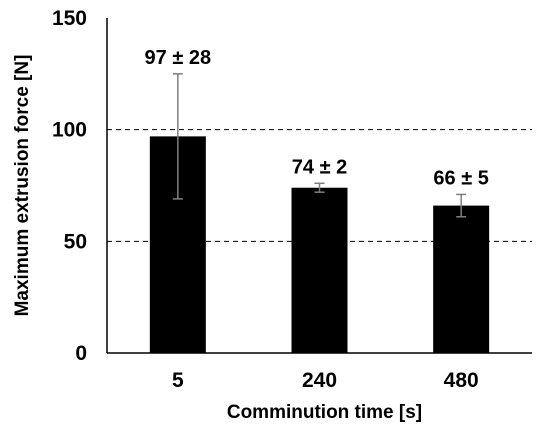 This screenshot has height=432, width=550. What do you see at coordinates (319, 380) in the screenshot?
I see `x-tick-label-240: 240` at bounding box center [319, 380].